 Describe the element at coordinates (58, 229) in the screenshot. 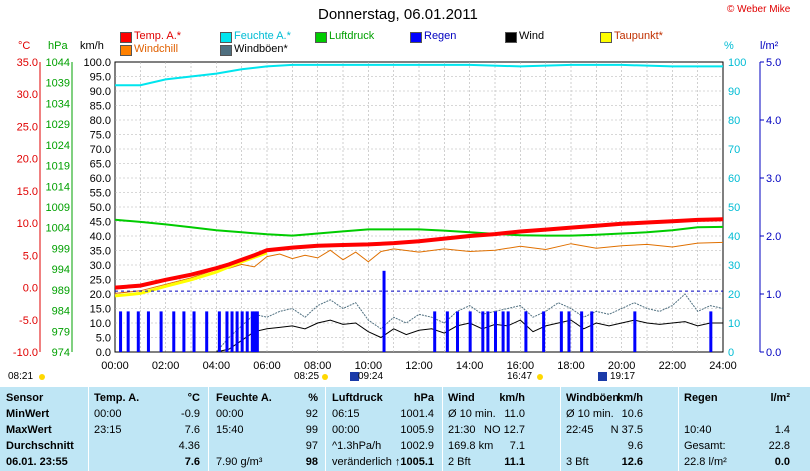

I see `pressure-tick-label: 1004` at that location.